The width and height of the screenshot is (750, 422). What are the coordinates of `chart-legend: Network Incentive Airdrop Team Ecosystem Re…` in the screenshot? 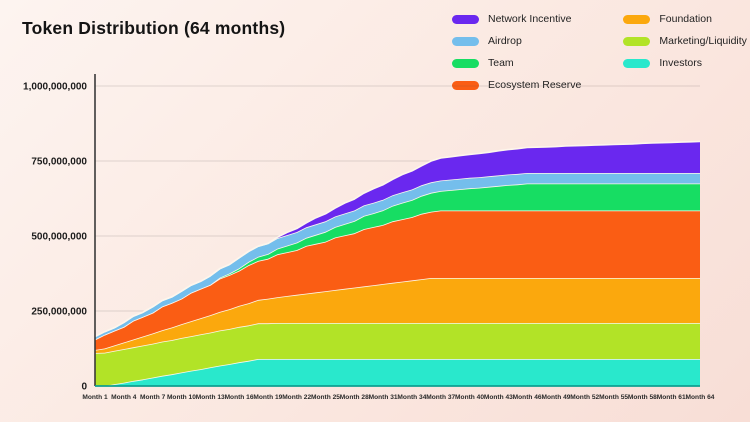 It's located at (599, 52).